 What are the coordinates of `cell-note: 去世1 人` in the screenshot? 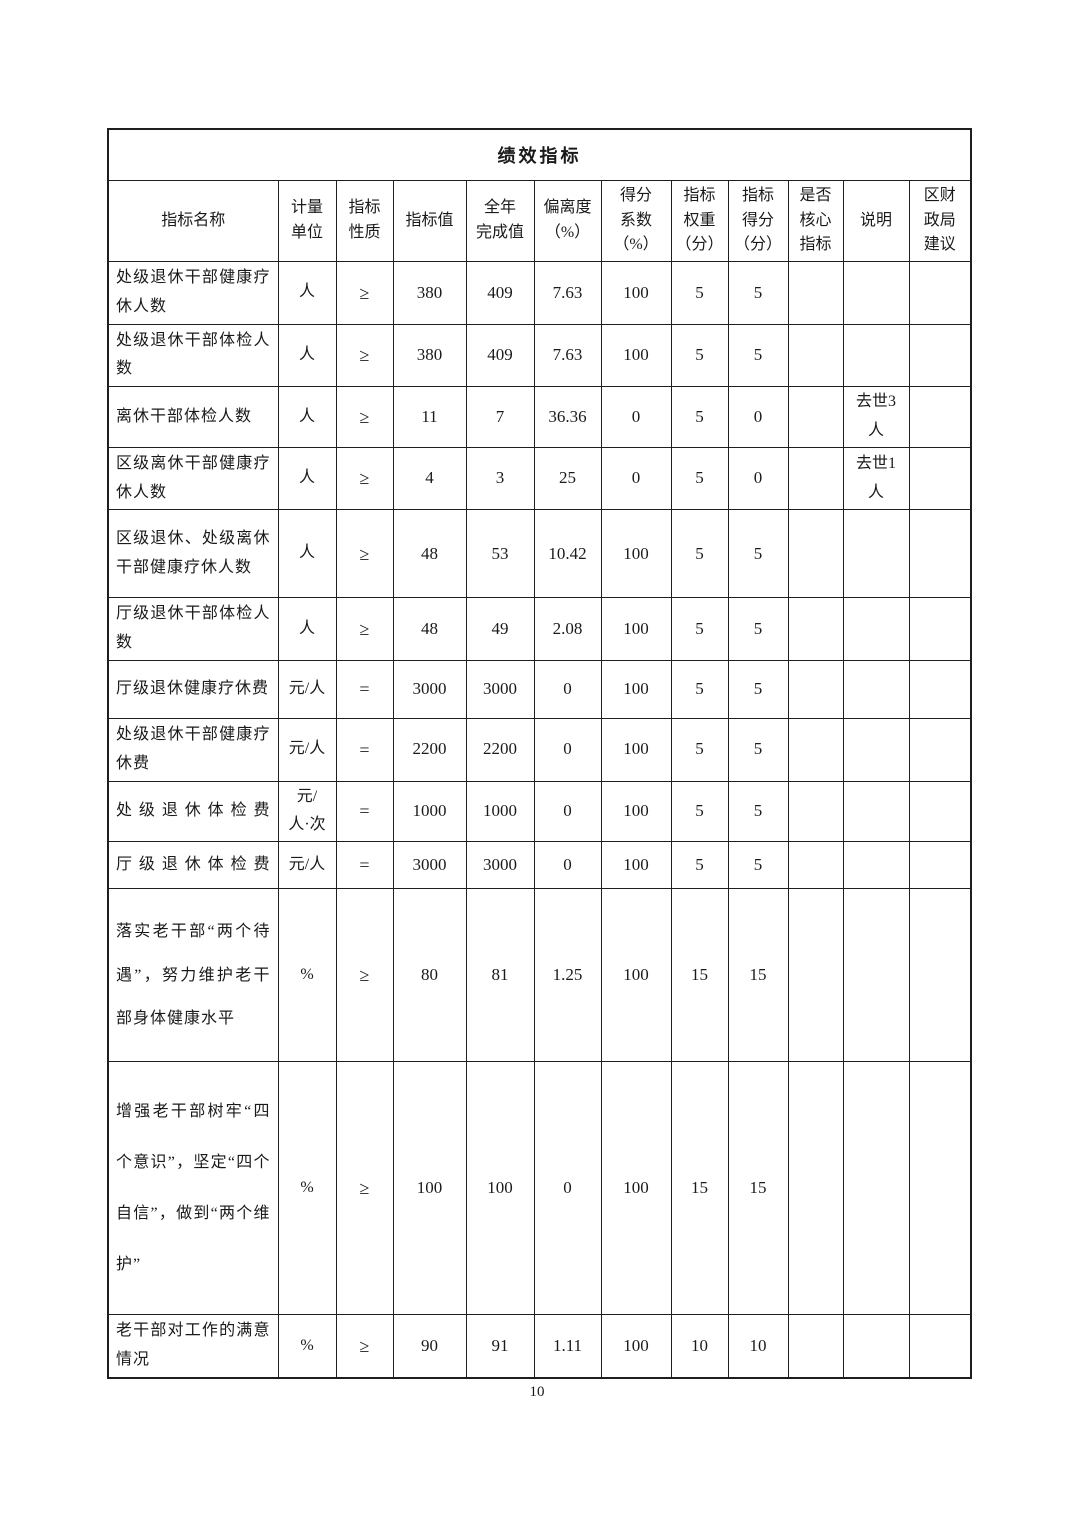 It's located at (876, 478).